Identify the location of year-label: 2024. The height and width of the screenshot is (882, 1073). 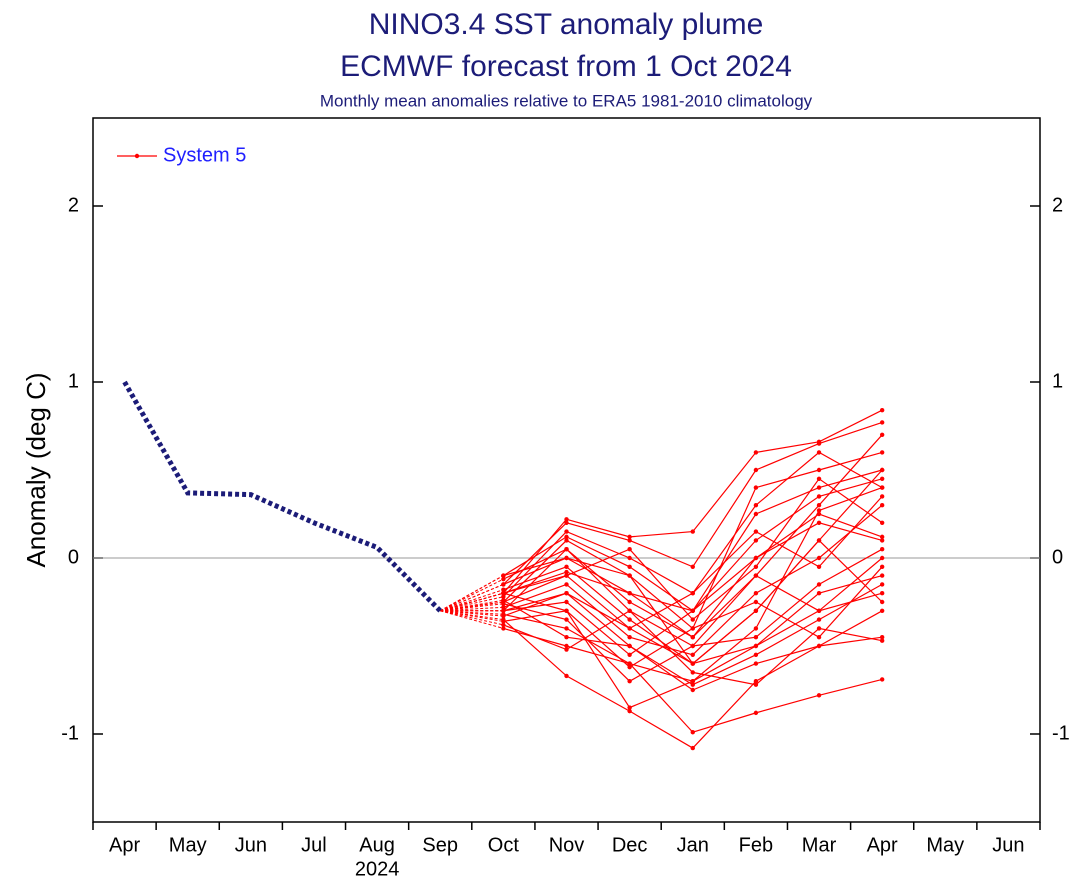
(377, 869).